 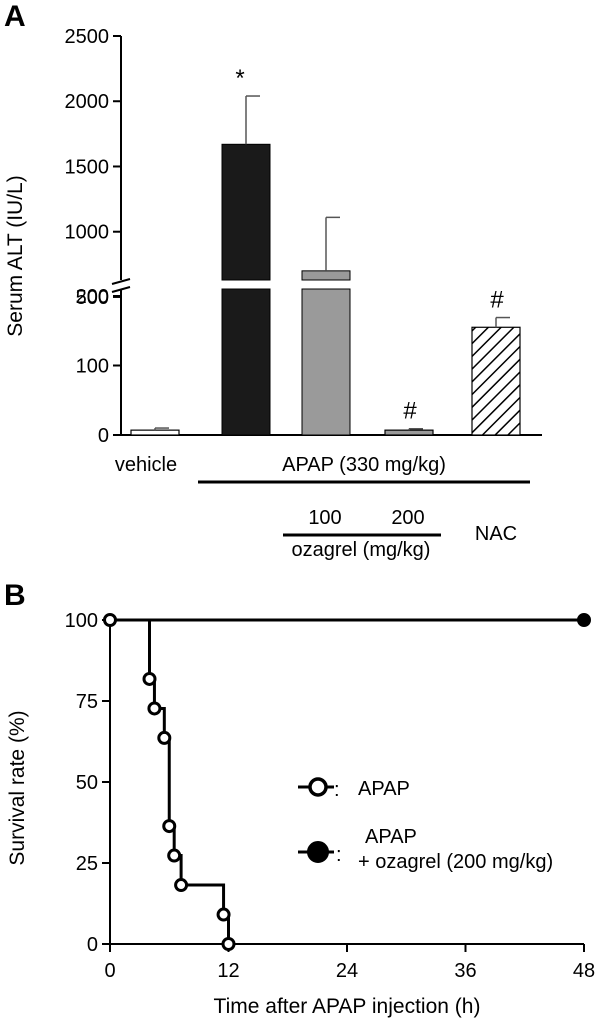 What do you see at coordinates (15, 16) in the screenshot?
I see `panel-a-label: A` at bounding box center [15, 16].